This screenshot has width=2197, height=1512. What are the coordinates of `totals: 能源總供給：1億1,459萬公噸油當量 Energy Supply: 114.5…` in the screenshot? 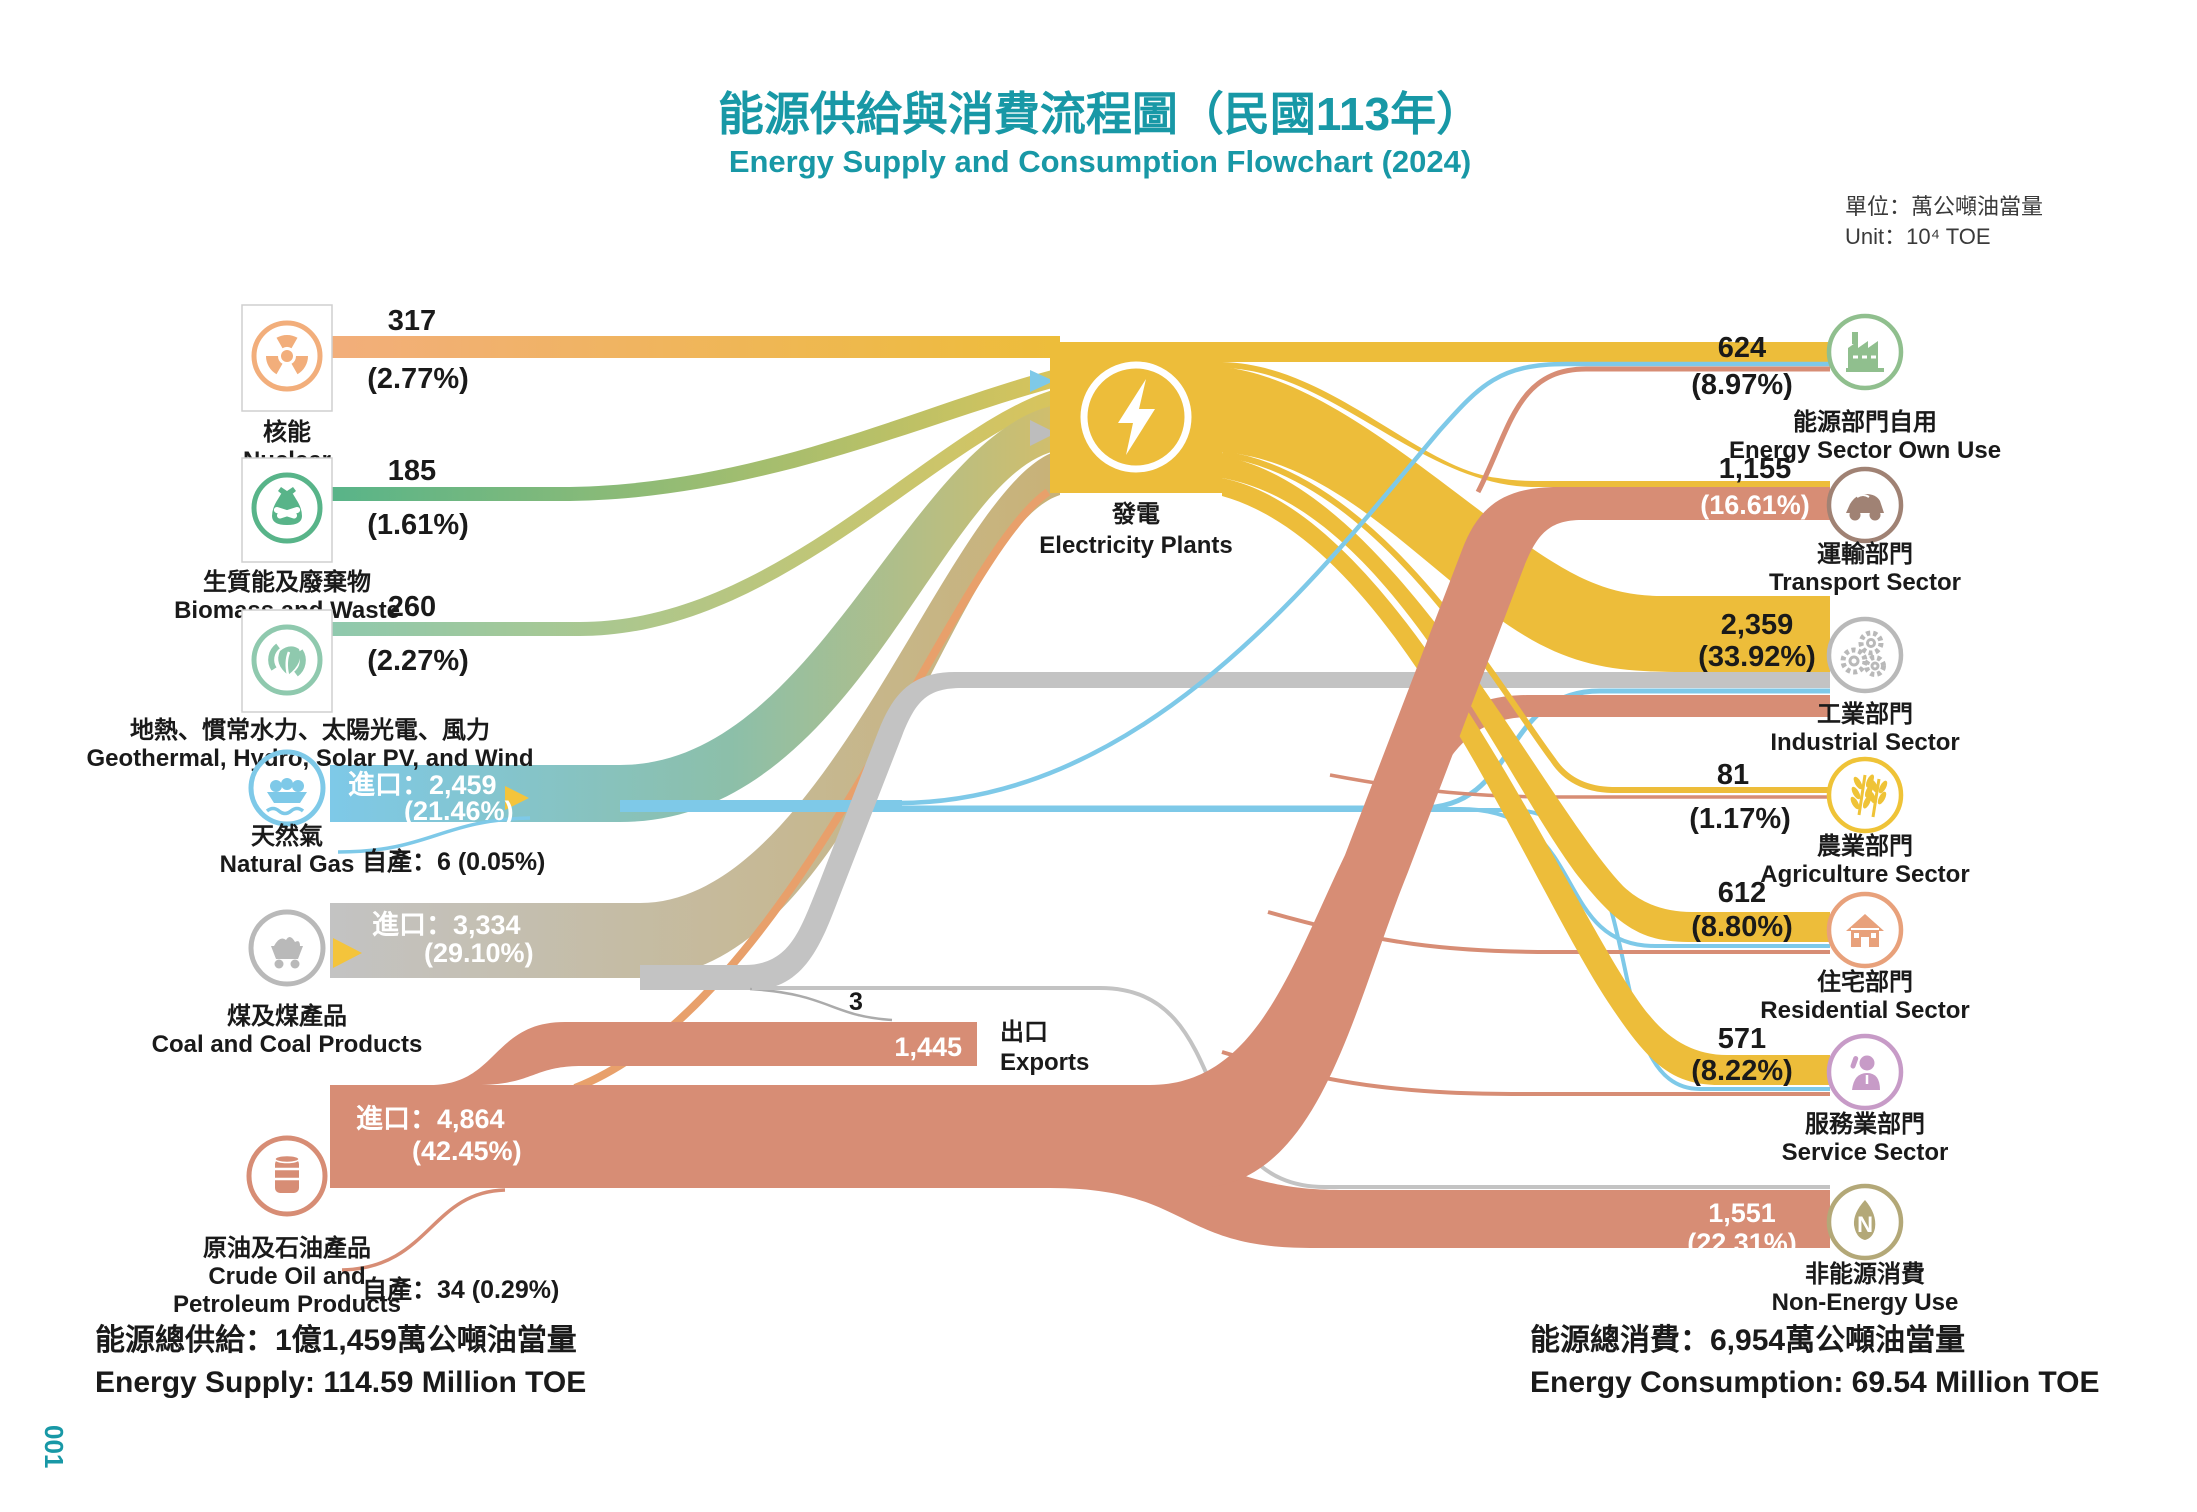 It's located at (1097, 1361).